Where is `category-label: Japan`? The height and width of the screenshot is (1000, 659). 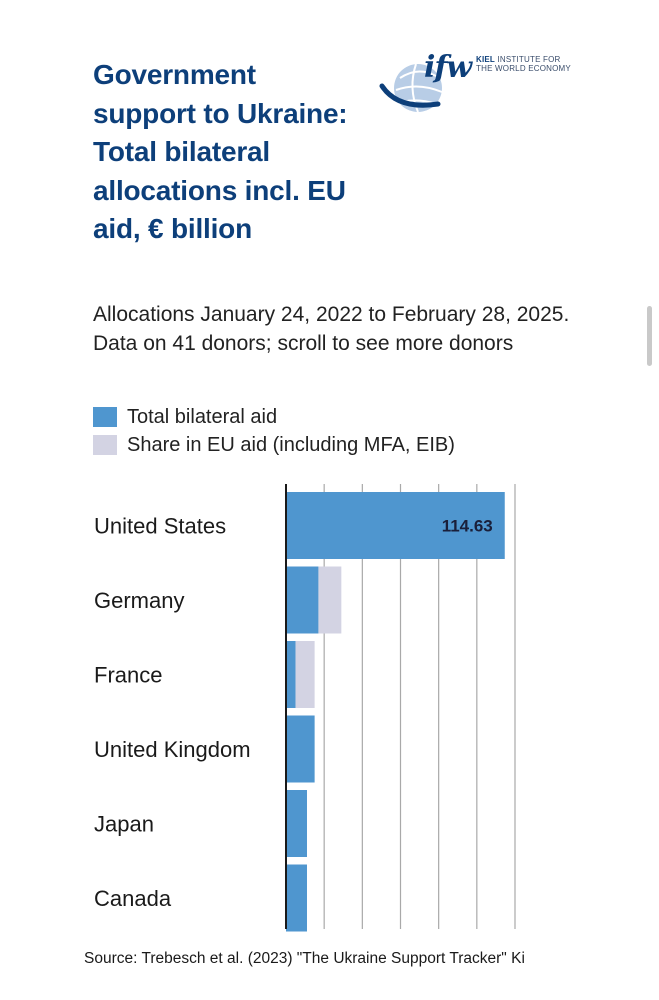
category-label: Japan is located at coordinates (124, 824).